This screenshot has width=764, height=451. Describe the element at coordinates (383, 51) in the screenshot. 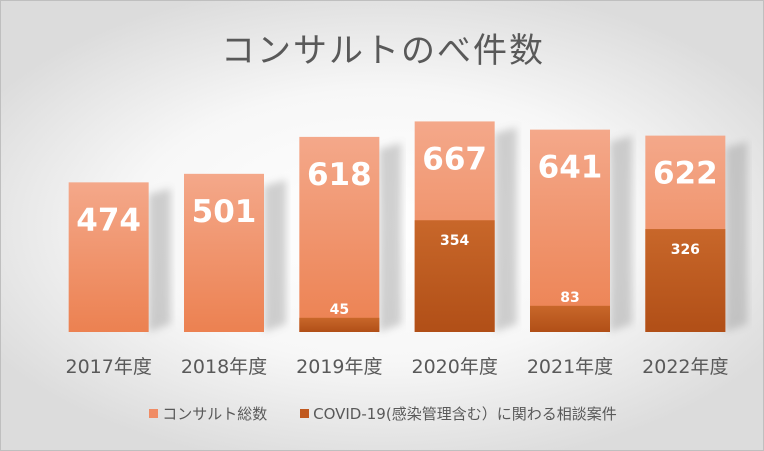

I see `chart-title: コンサルトのべ件数` at that location.